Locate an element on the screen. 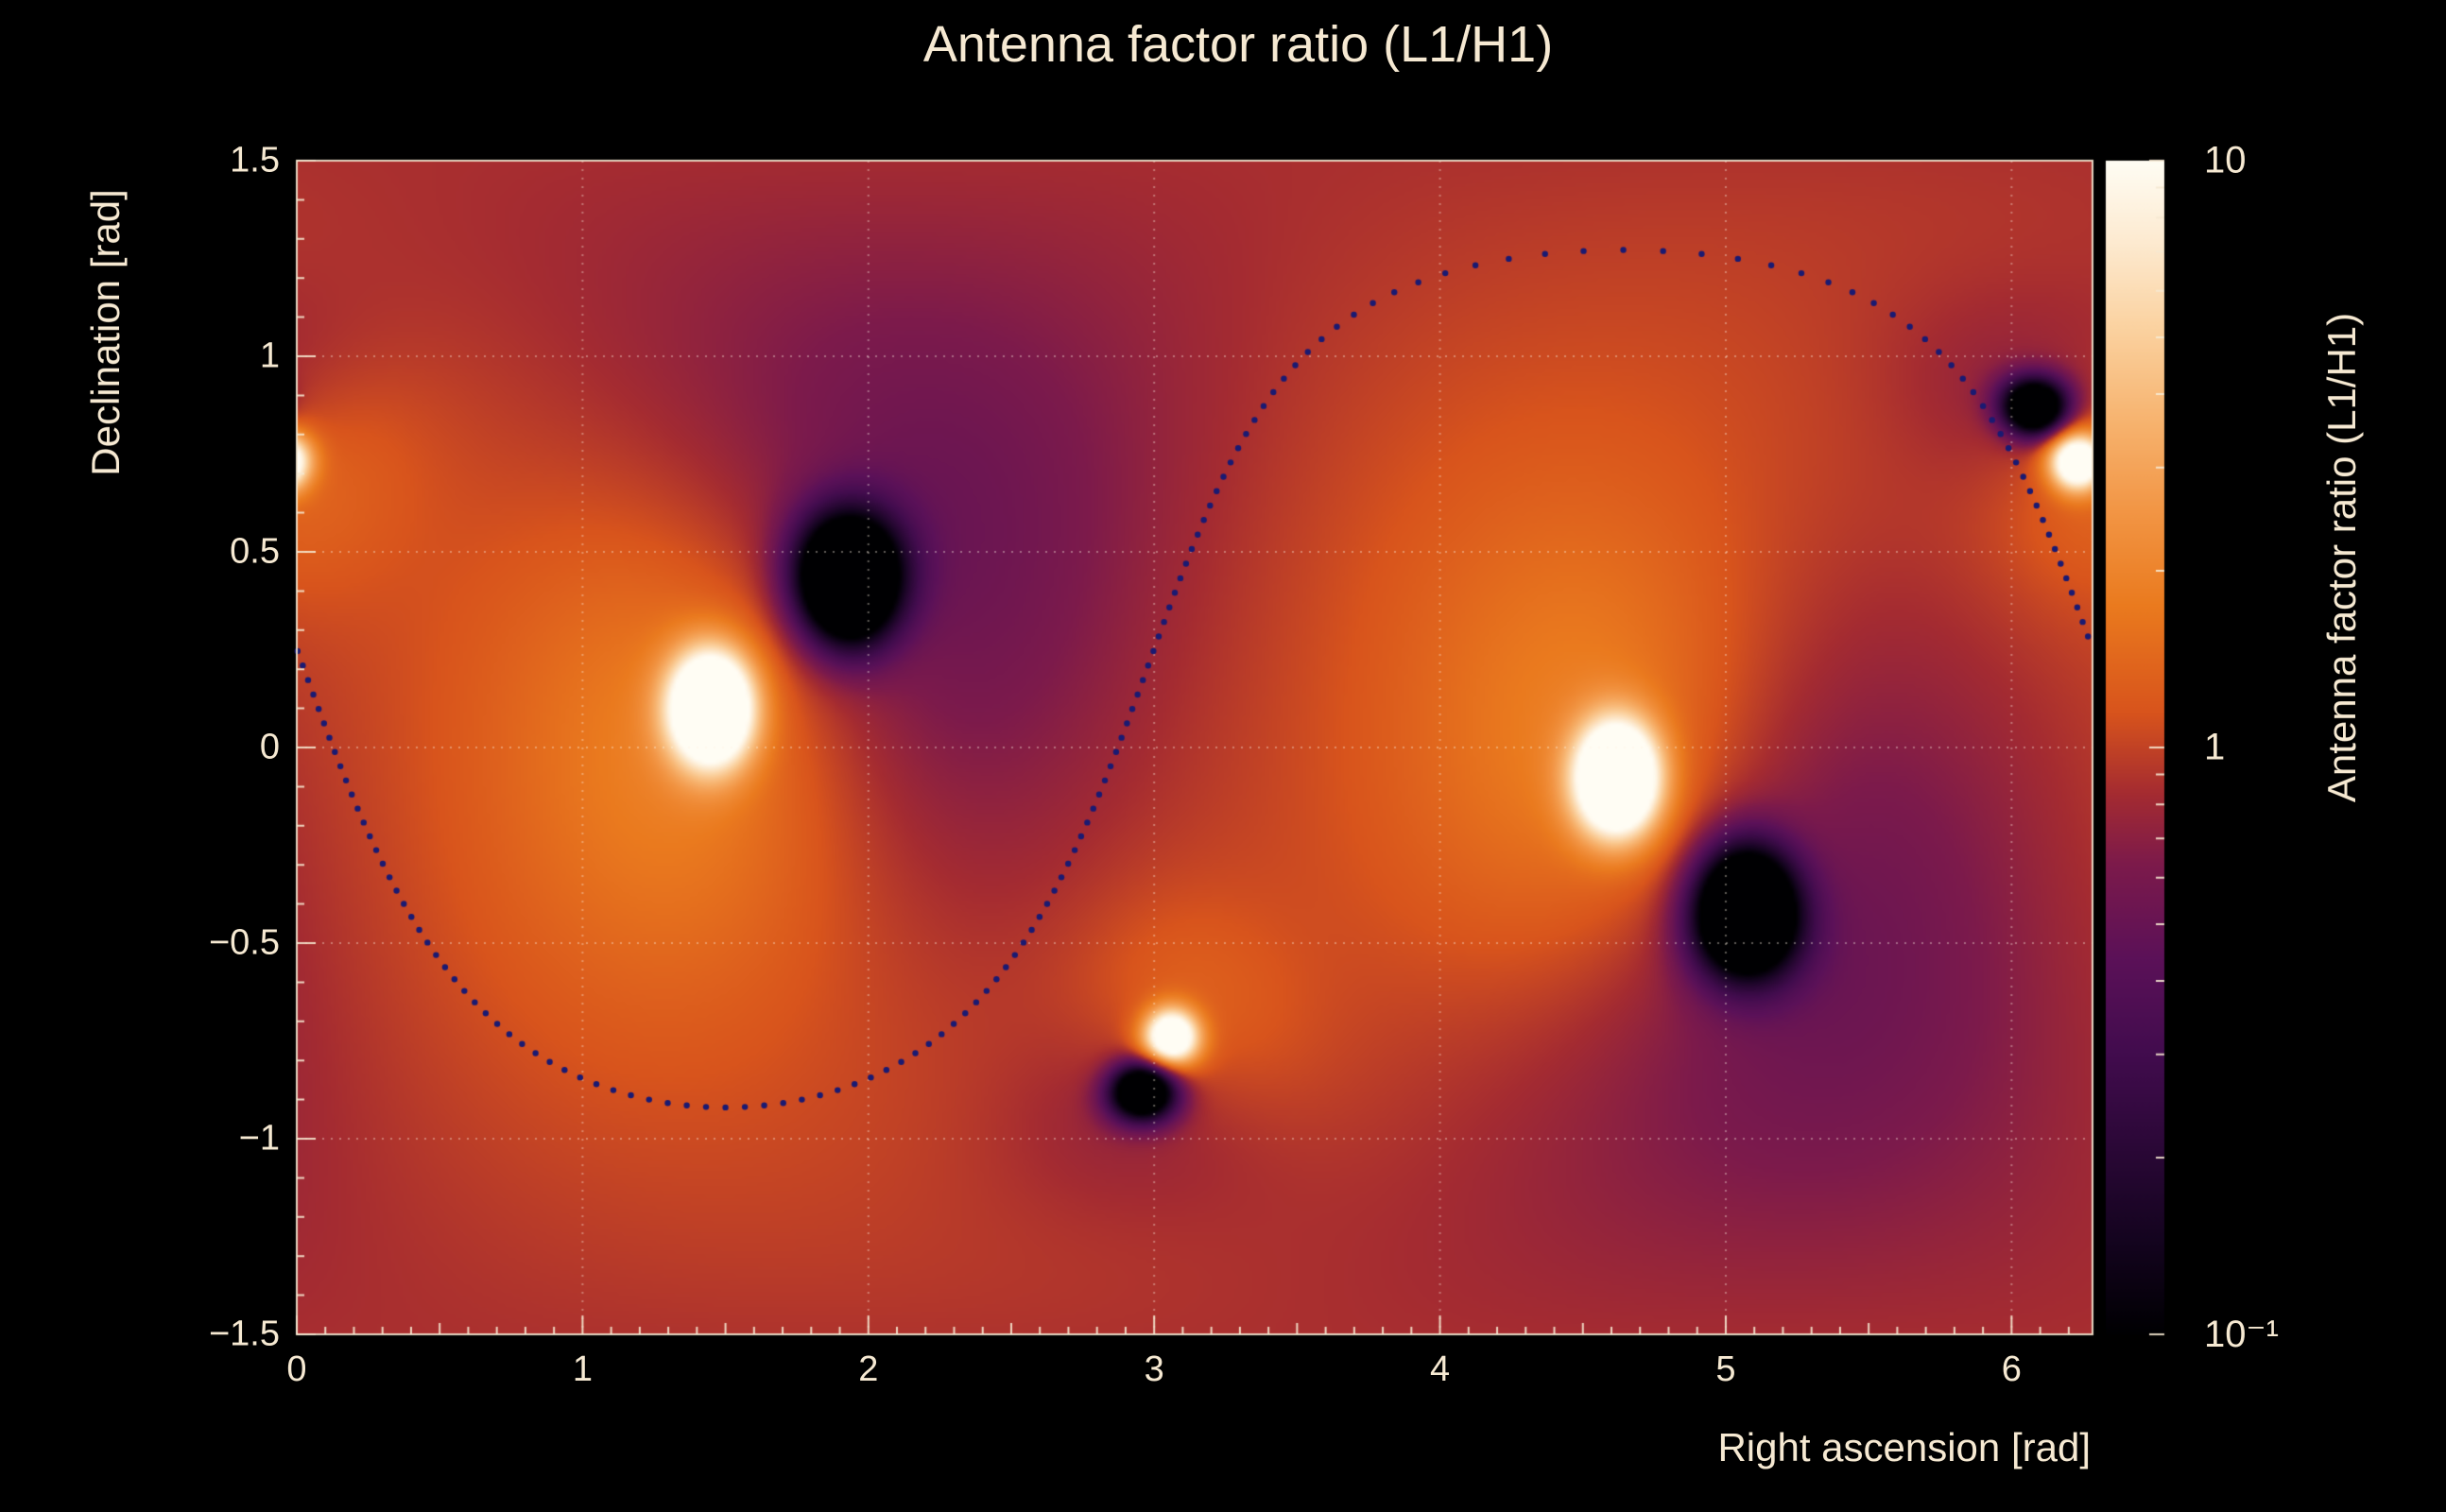 The width and height of the screenshot is (2446, 1512). x-tick-label: 4 is located at coordinates (1440, 1369).